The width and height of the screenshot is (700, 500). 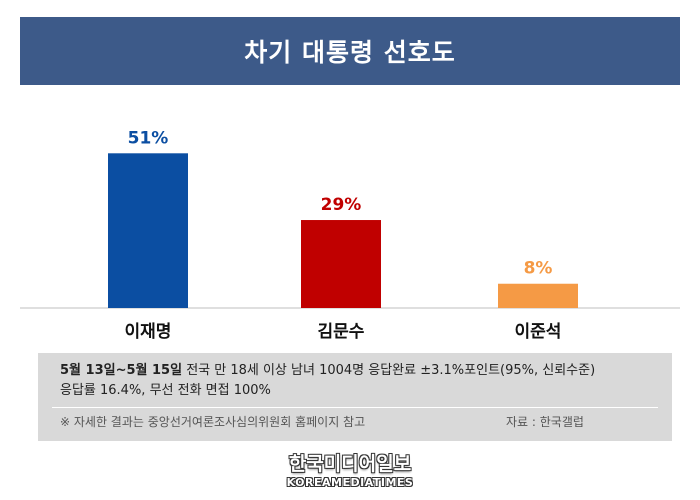 I want to click on media-logo: 한국미디어일보 KOREAMEDIATIMES, so click(x=350, y=473).